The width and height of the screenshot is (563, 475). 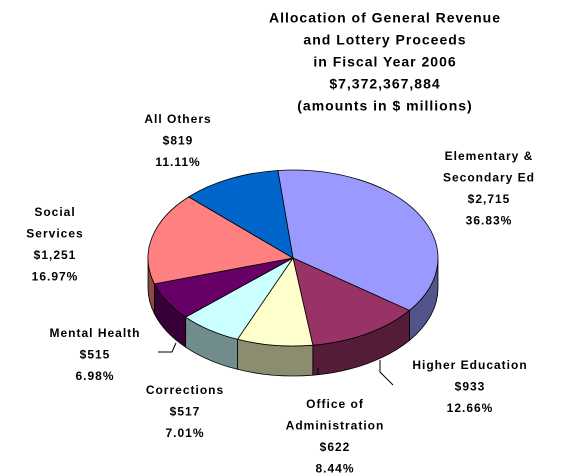 What do you see at coordinates (385, 18) in the screenshot?
I see `chart-title: Allocation of General Revenue` at bounding box center [385, 18].